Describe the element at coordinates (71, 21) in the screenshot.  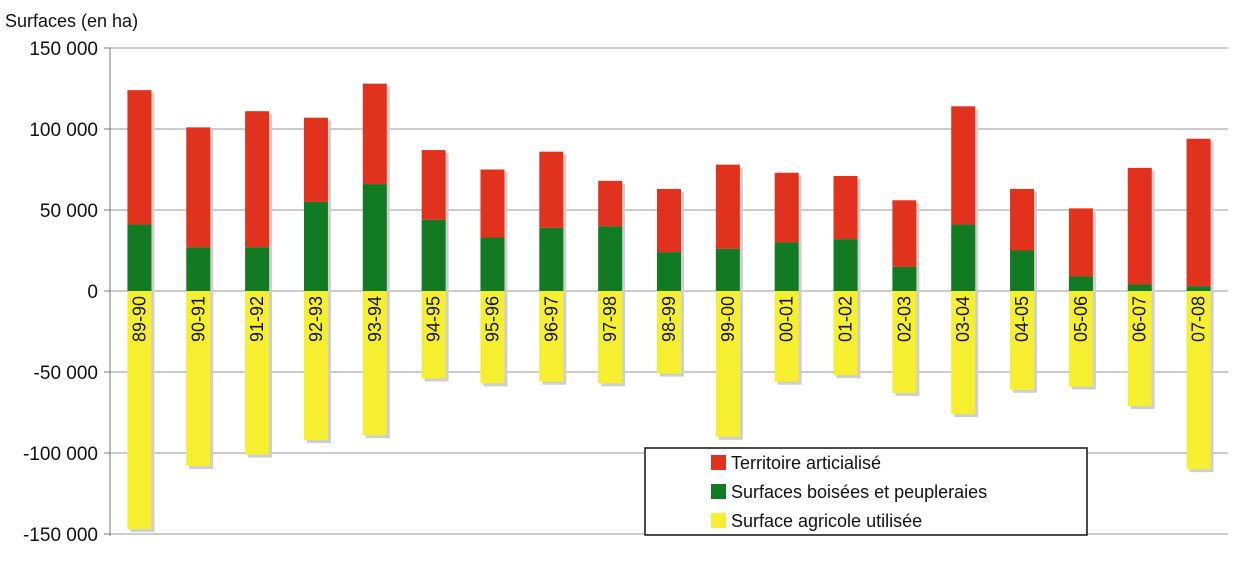
I see `y-axis-label: Surfaces (en ha)` at that location.